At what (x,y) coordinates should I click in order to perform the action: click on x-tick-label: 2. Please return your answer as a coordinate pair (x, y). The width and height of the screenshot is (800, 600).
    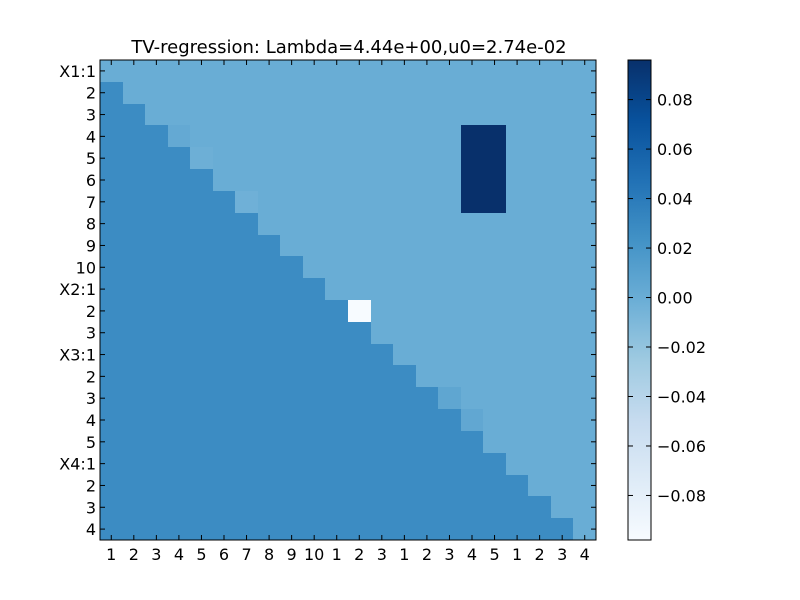
    Looking at the image, I should click on (359, 554).